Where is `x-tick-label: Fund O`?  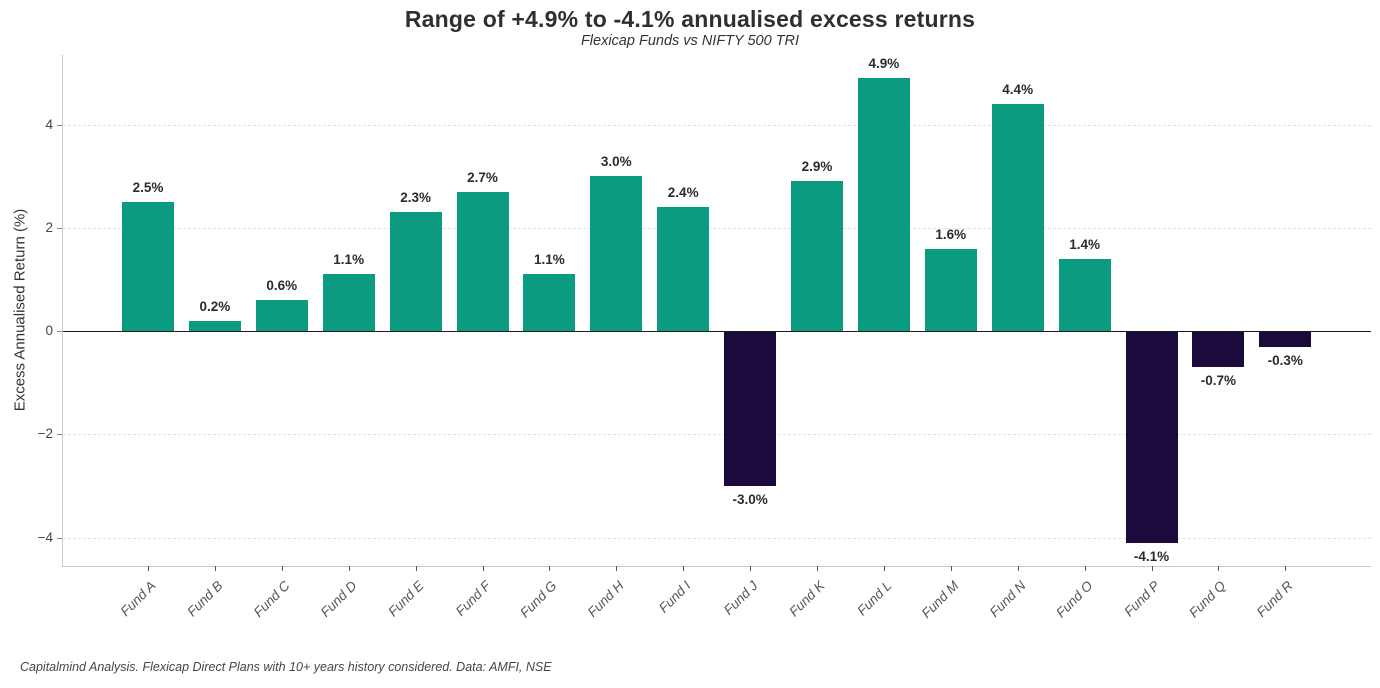
x-tick-label: Fund O is located at coordinates (1074, 599).